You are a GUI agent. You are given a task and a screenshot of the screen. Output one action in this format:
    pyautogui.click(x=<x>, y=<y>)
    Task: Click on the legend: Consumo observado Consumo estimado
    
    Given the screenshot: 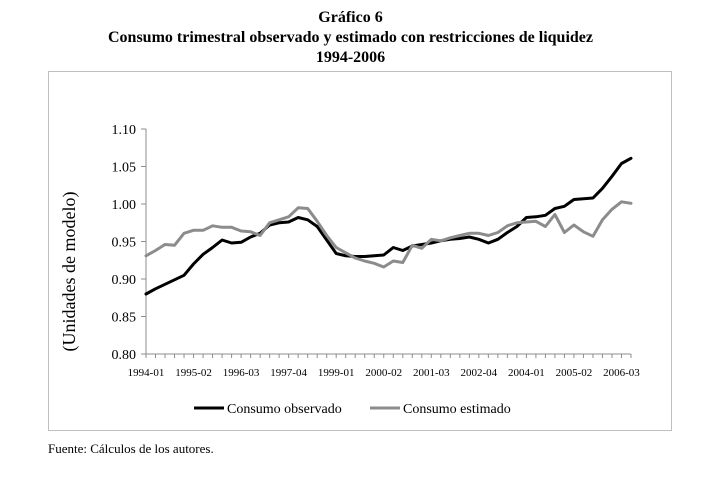 What is the action you would take?
    pyautogui.click(x=352, y=409)
    